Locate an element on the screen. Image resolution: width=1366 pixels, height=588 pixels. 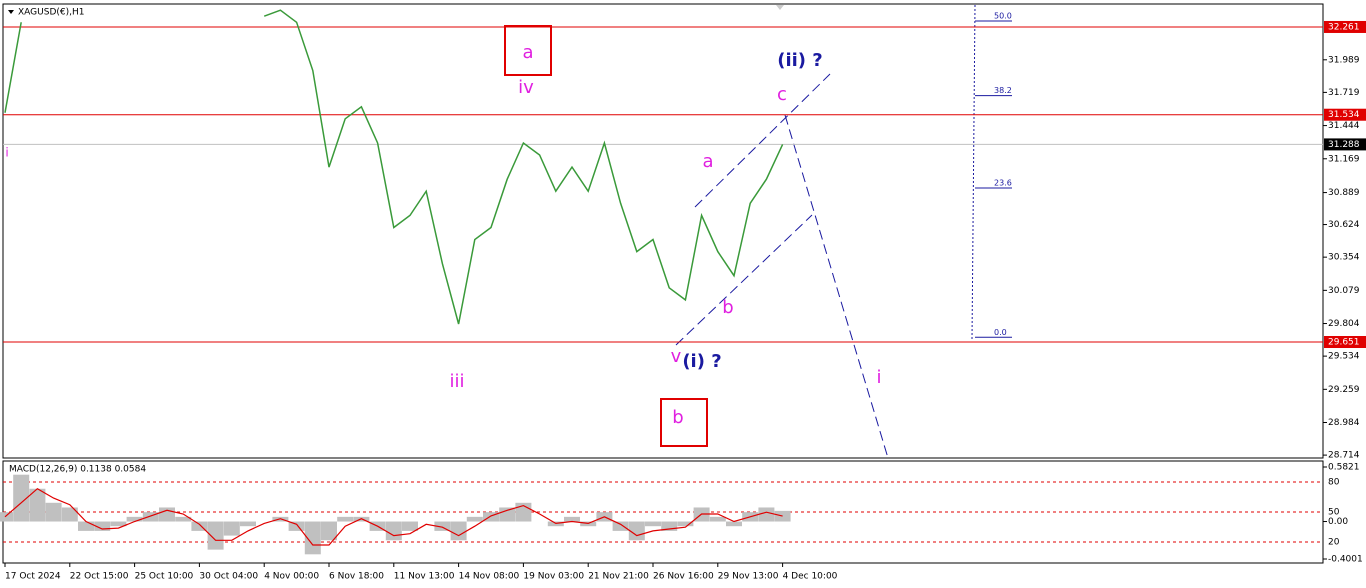
menu-arrow is located at coordinates (11, 12).